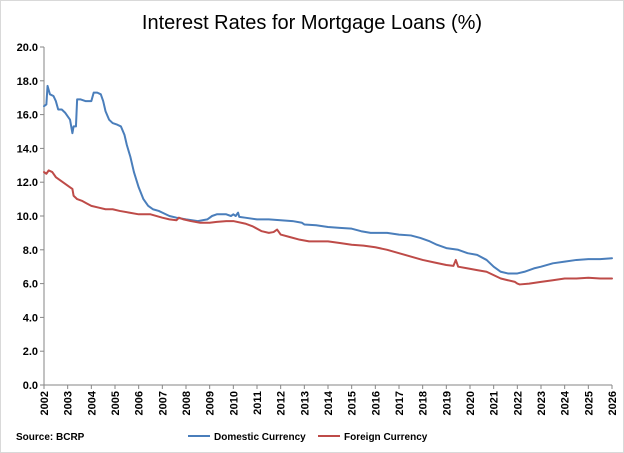 The image size is (624, 453). Describe the element at coordinates (27, 116) in the screenshot. I see `y-tick-label: 16.0` at that location.